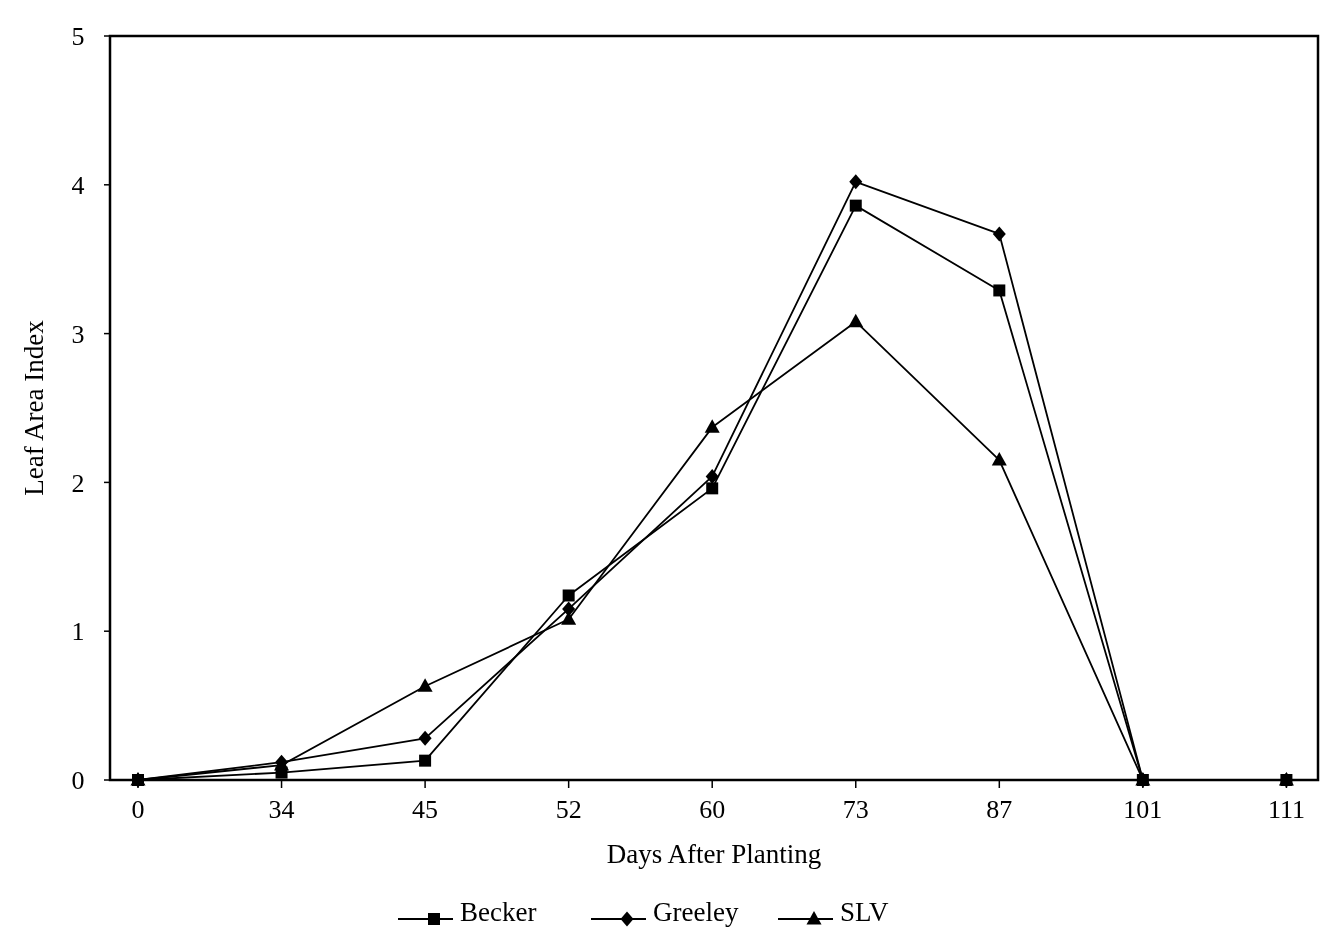 The image size is (1324, 927). I want to click on x-tick-label: 87, so click(999, 809).